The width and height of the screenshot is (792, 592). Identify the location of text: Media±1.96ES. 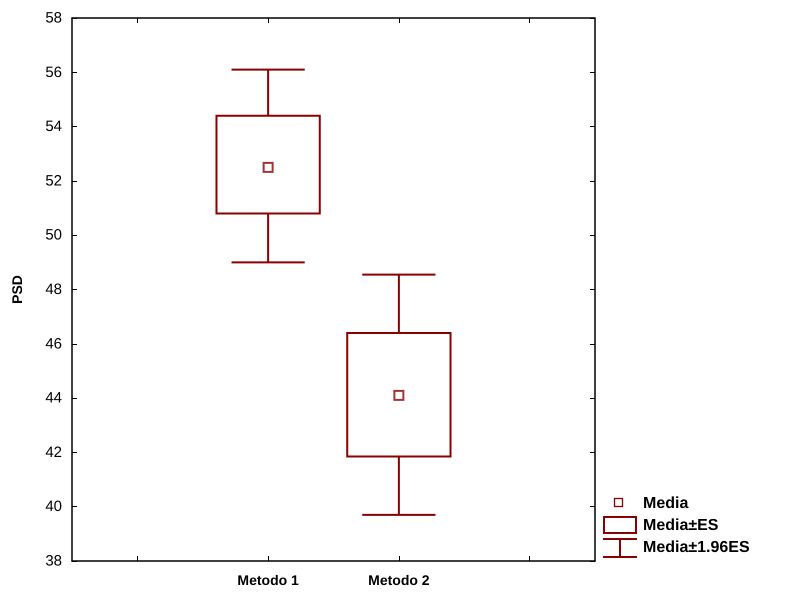
(696, 548).